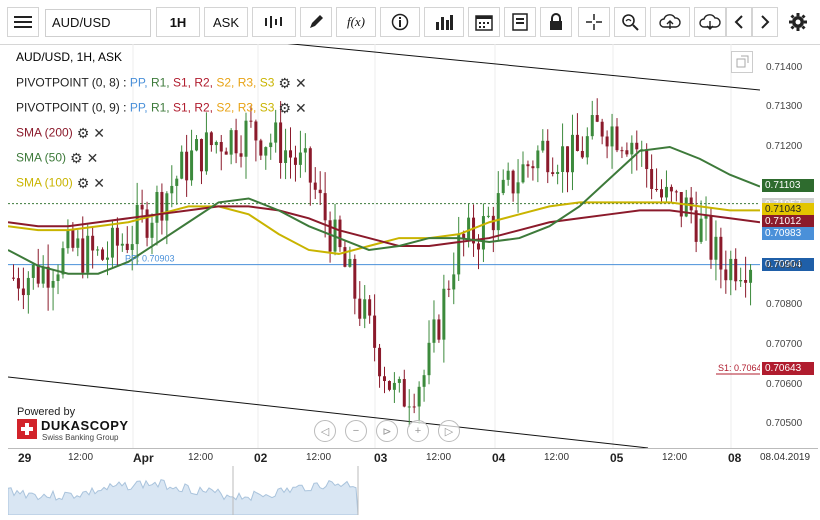 The image size is (820, 520). What do you see at coordinates (784, 146) in the screenshot?
I see `y-tick-label: 0.71200` at bounding box center [784, 146].